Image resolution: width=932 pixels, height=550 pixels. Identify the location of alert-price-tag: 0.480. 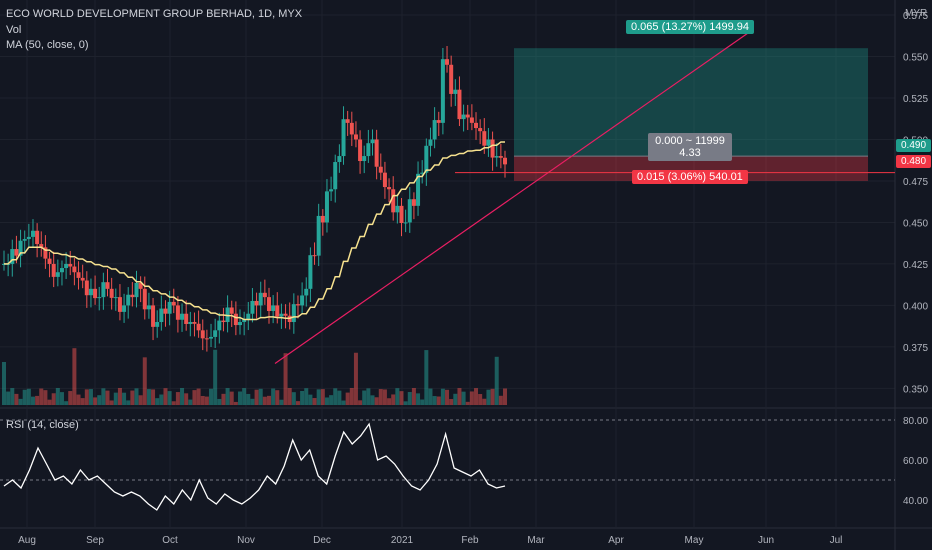
(914, 161).